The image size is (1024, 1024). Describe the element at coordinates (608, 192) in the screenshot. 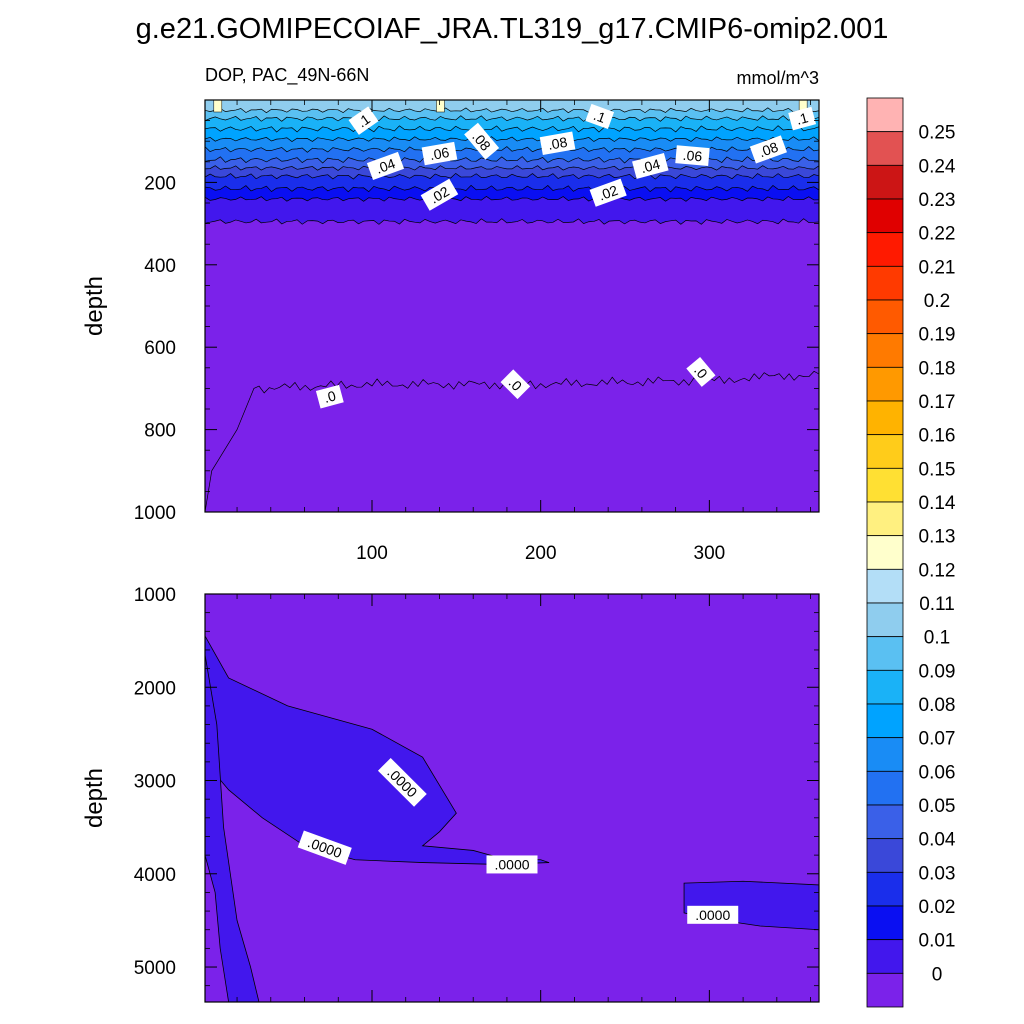

I see `upper-contour-label: .02` at that location.